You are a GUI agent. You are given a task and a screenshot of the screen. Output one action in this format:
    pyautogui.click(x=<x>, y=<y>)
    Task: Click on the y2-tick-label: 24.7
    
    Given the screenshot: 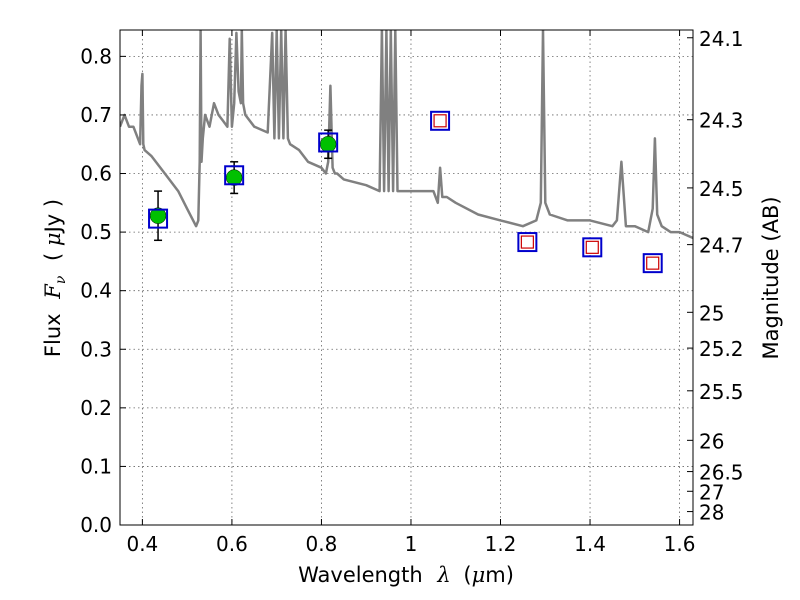 What is the action you would take?
    pyautogui.click(x=721, y=246)
    